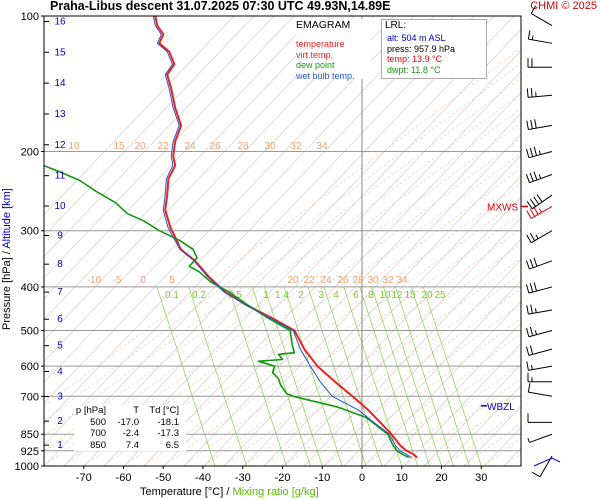 The image size is (600, 500). Describe the element at coordinates (356, 295) in the screenshot. I see `mixing-ratio-label: 6` at that location.